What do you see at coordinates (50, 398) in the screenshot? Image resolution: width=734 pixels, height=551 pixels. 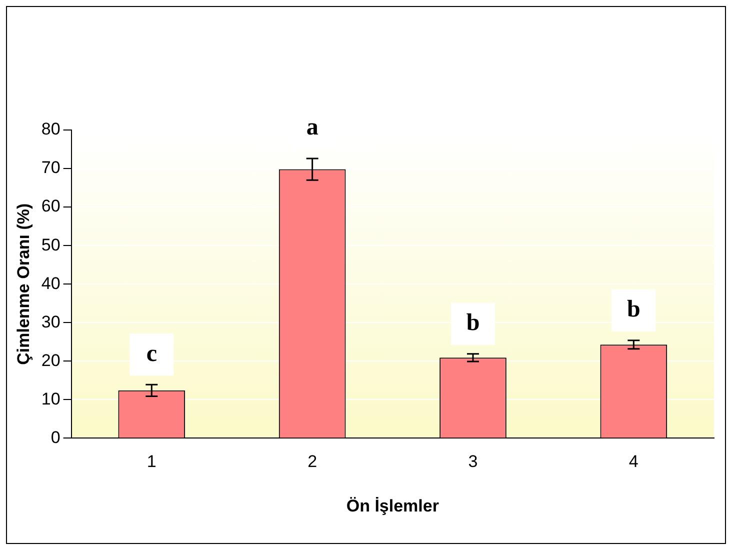 I see `y-tick-label: 10` at bounding box center [50, 398].